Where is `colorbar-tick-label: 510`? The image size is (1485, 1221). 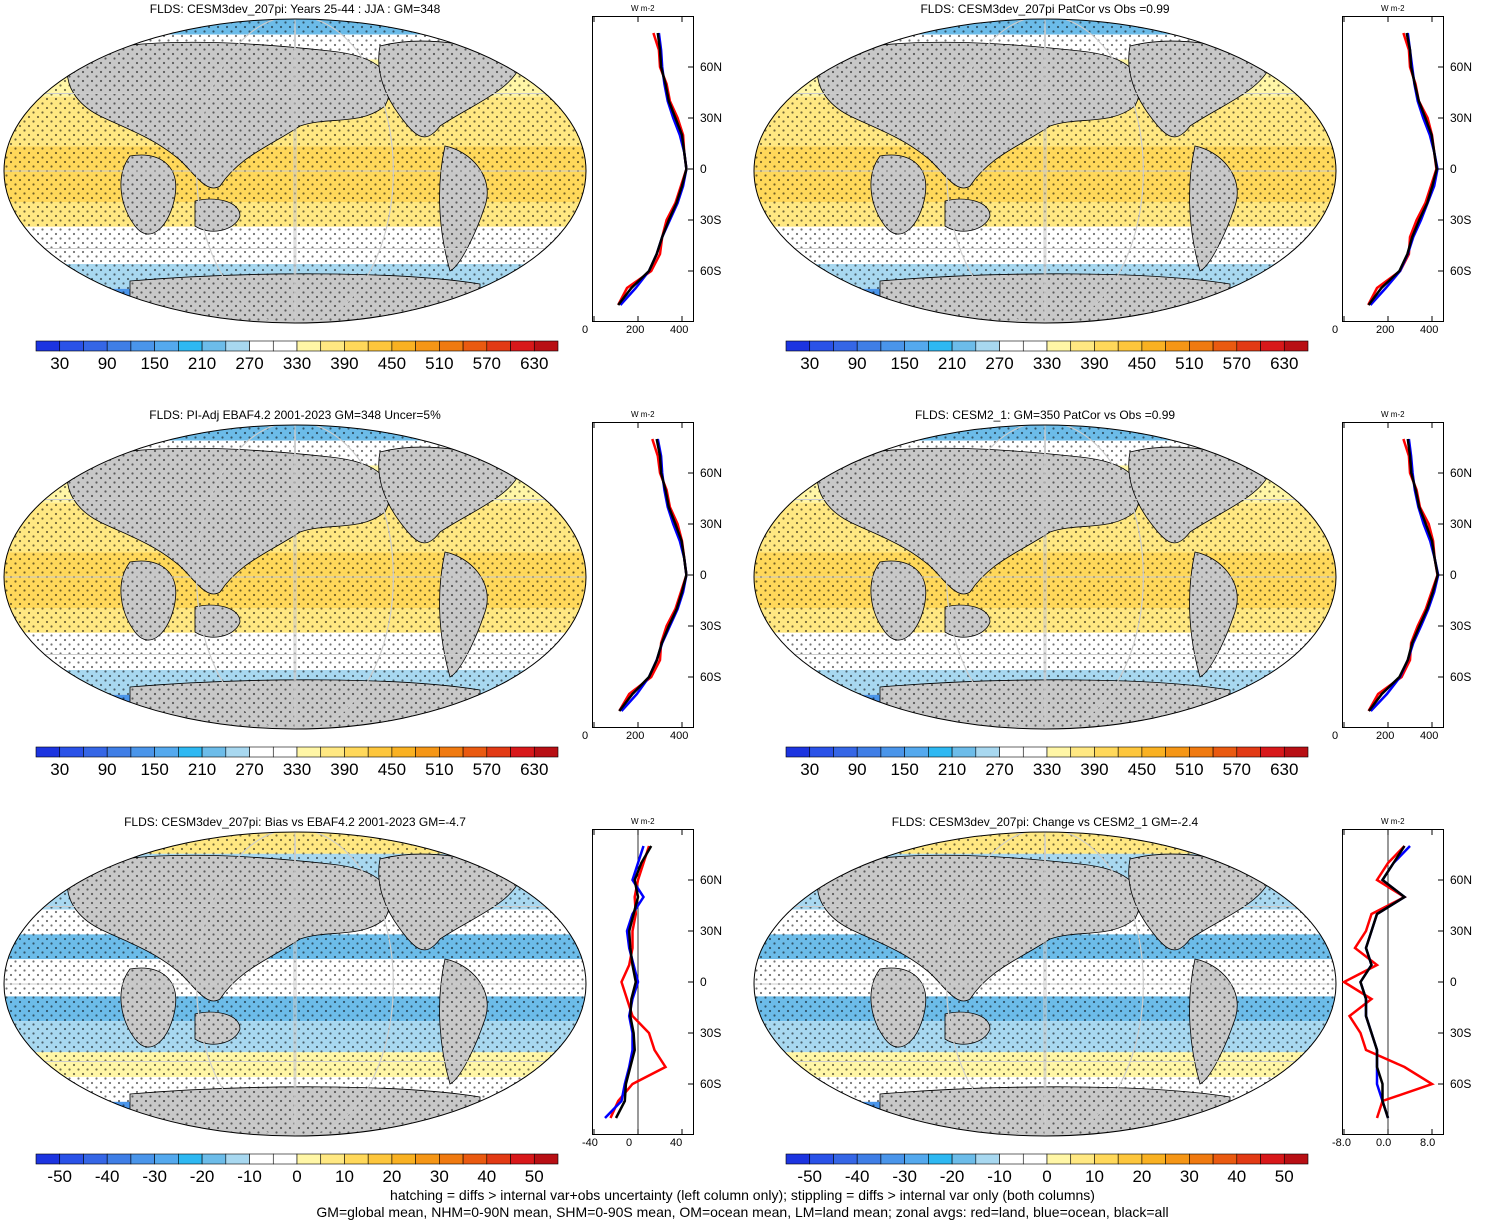 colorbar-tick-label: 510 is located at coordinates (1189, 769).